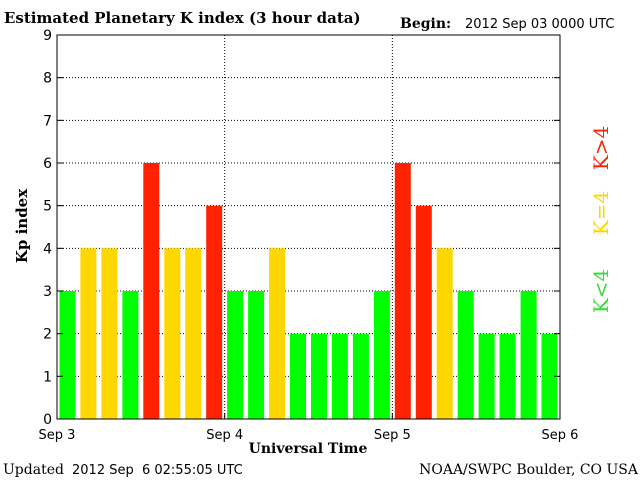 Image resolution: width=640 pixels, height=480 pixels. What do you see at coordinates (560, 435) in the screenshot?
I see `x-tick-label: Sep 6` at bounding box center [560, 435].